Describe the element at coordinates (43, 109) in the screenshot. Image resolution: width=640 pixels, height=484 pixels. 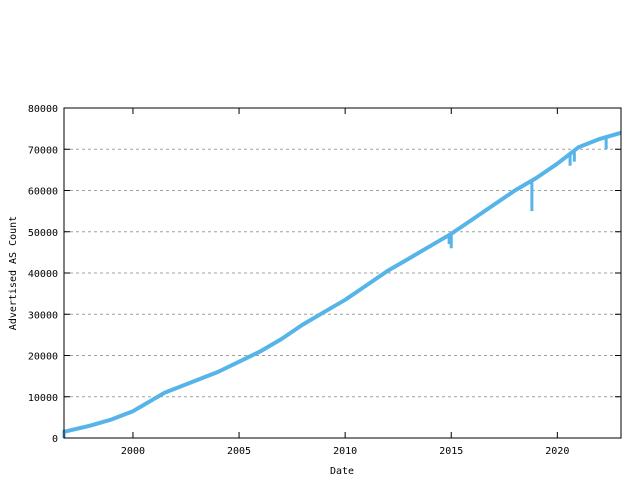
I see `y-tick-label: 80000` at that location.